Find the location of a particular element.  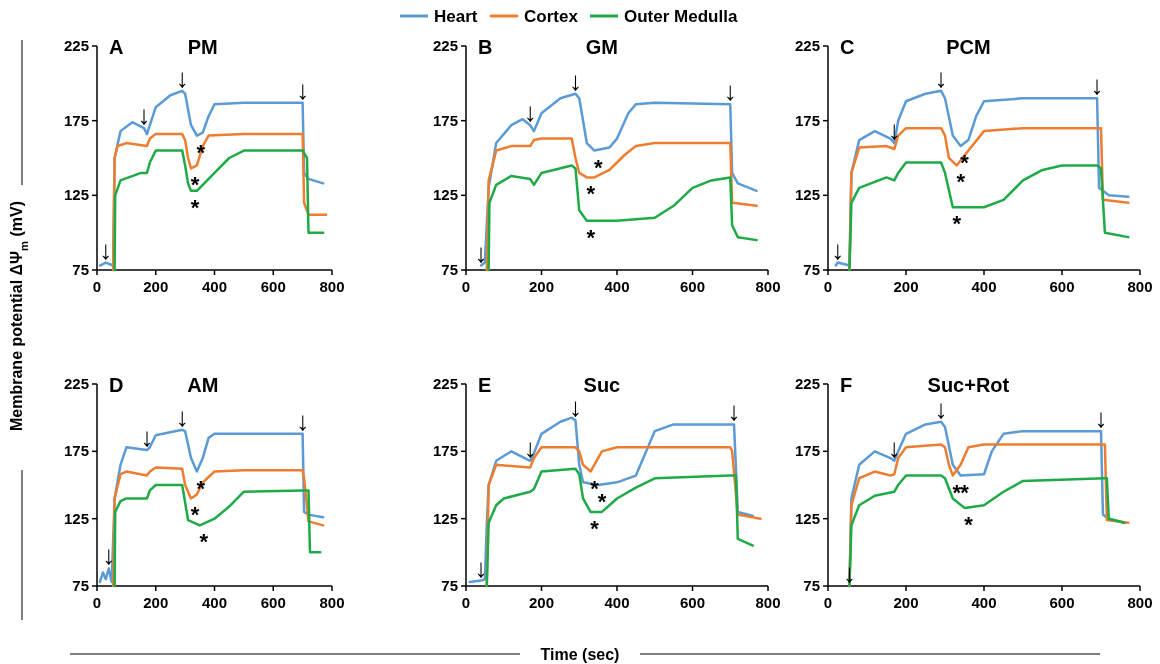

annotation: D is located at coordinates (116, 385).